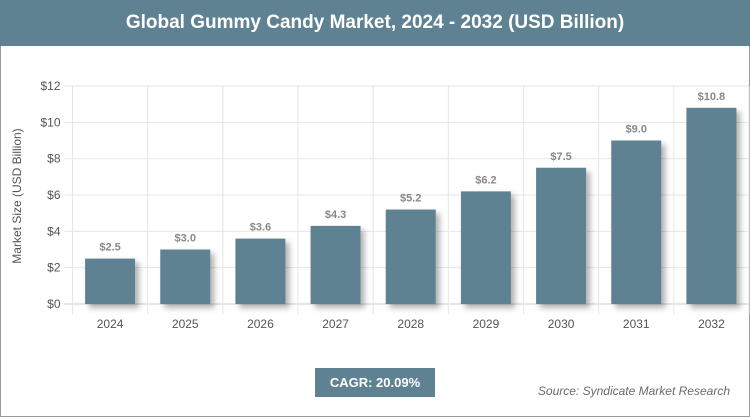 This screenshot has width=750, height=417. I want to click on x-tick-label: 2024, so click(110, 324).